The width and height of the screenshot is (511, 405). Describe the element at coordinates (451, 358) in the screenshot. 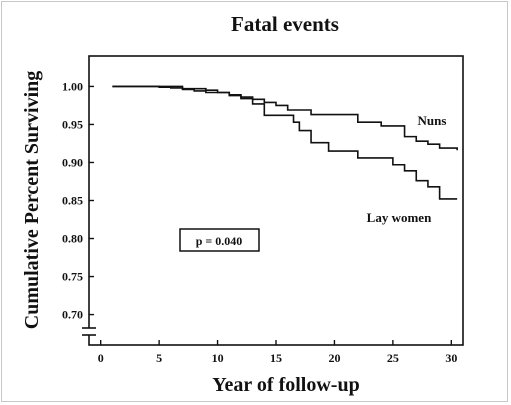

I see `x-tick-label: 30` at that location.